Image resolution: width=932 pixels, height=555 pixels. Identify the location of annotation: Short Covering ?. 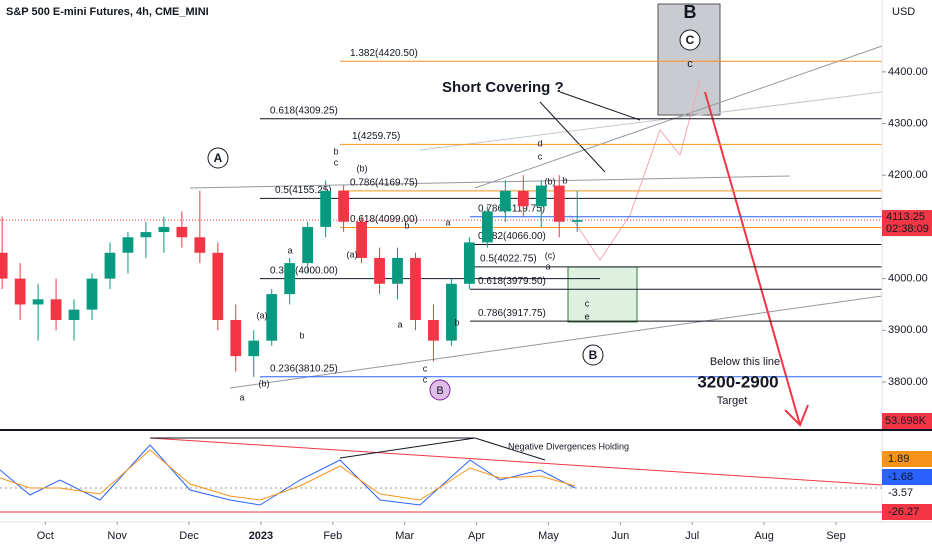
(503, 87).